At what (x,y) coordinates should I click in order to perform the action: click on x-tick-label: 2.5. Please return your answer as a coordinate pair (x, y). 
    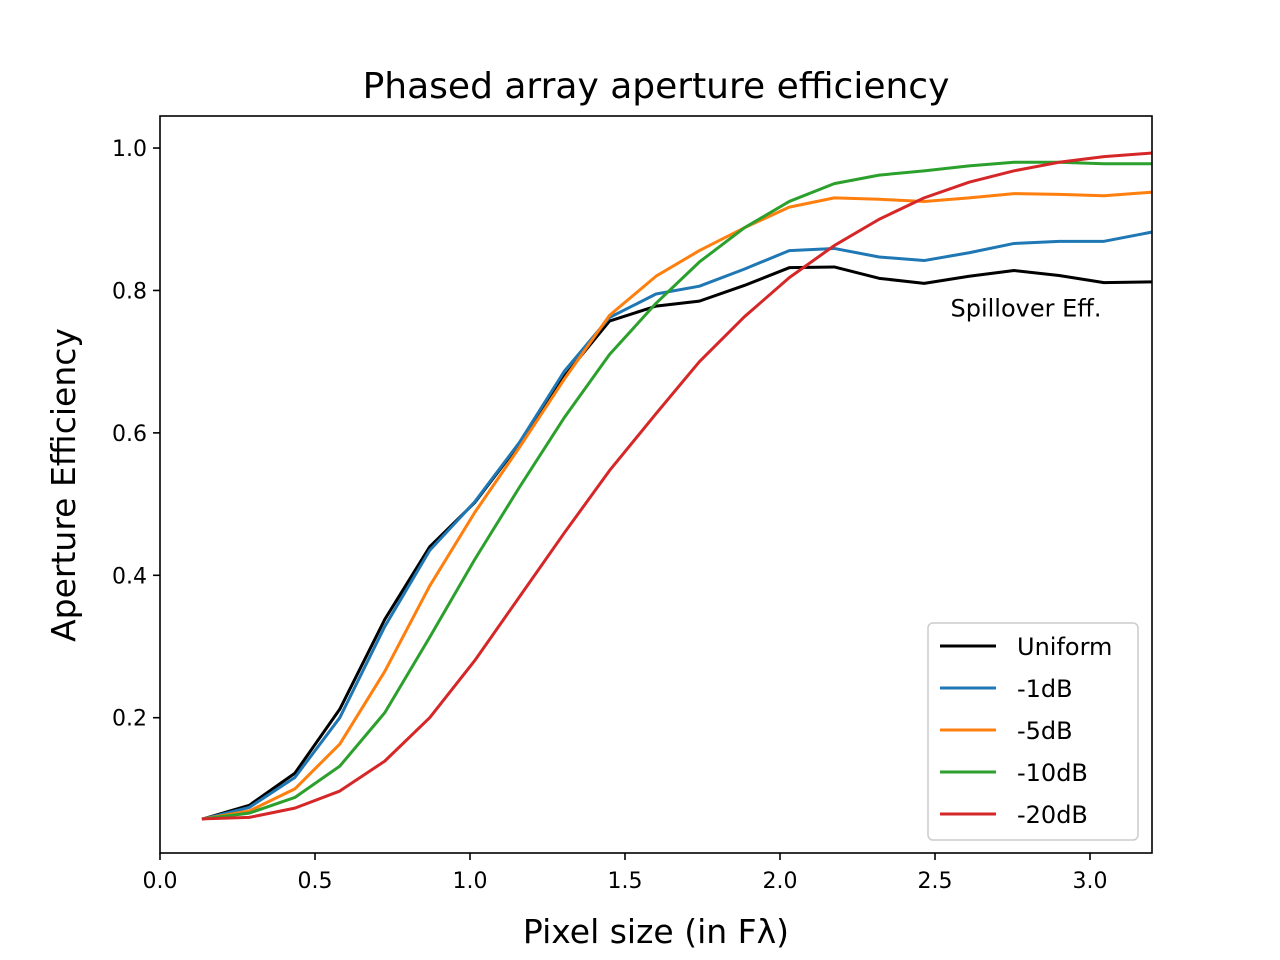
    Looking at the image, I should click on (935, 881).